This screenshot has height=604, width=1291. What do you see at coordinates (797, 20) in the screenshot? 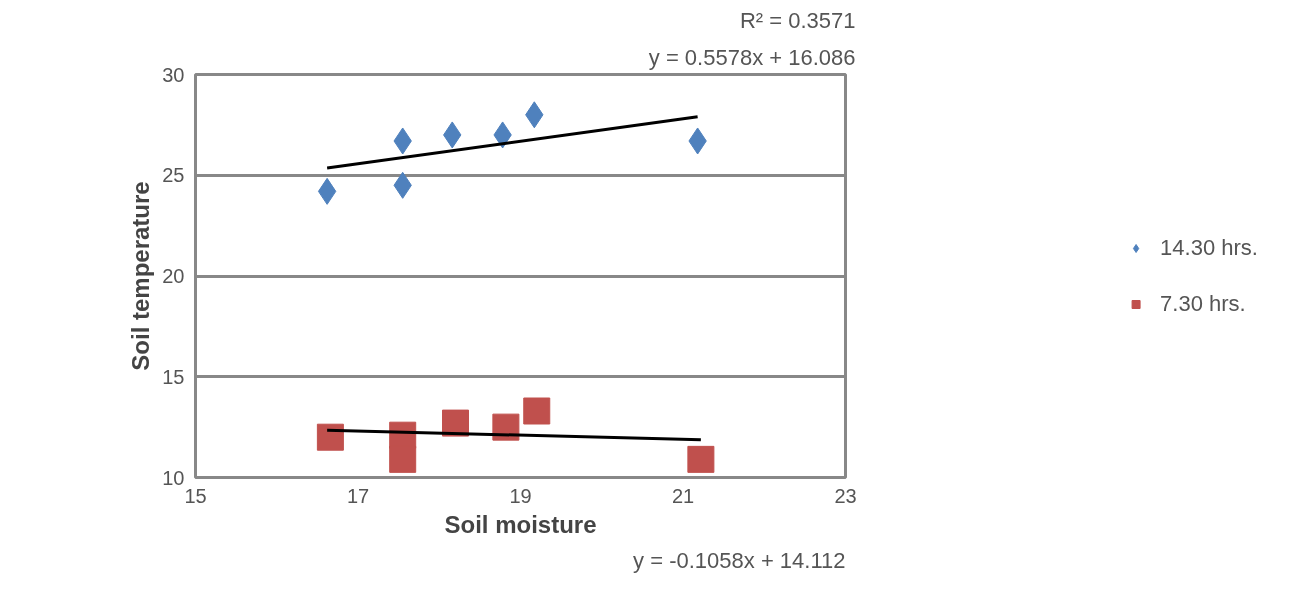
I see `text: R² = 0.3571` at bounding box center [797, 20].